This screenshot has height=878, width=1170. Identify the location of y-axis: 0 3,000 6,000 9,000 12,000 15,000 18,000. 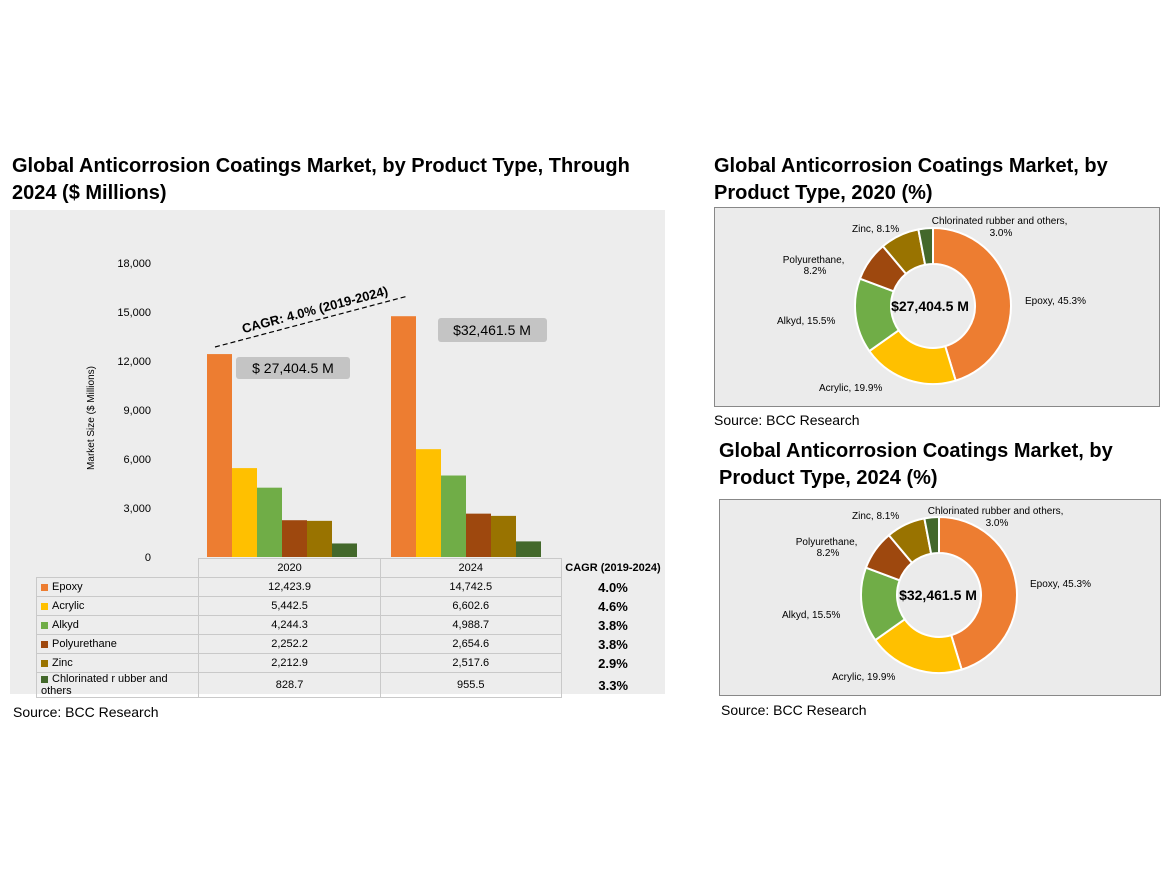
(134, 411).